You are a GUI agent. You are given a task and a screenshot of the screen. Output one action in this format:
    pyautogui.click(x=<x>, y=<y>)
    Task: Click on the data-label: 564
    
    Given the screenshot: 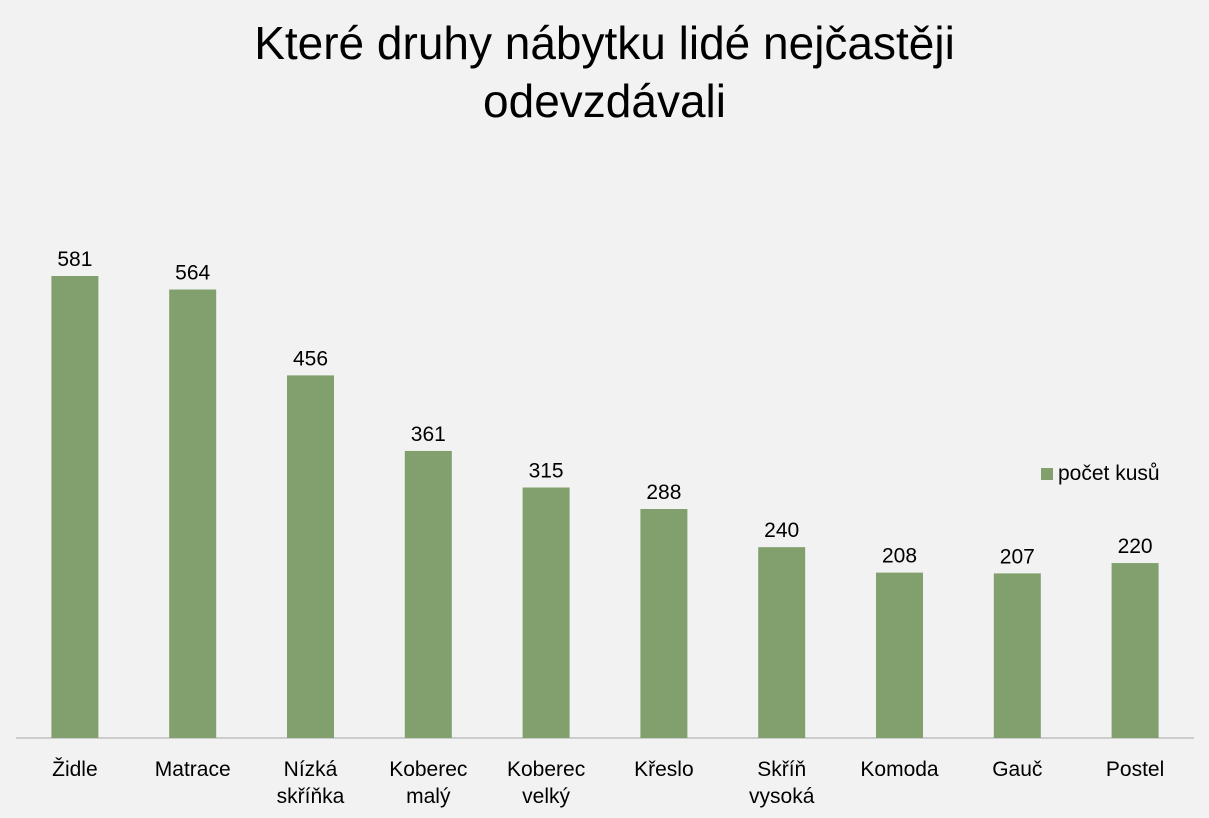 What is the action you would take?
    pyautogui.click(x=192, y=273)
    